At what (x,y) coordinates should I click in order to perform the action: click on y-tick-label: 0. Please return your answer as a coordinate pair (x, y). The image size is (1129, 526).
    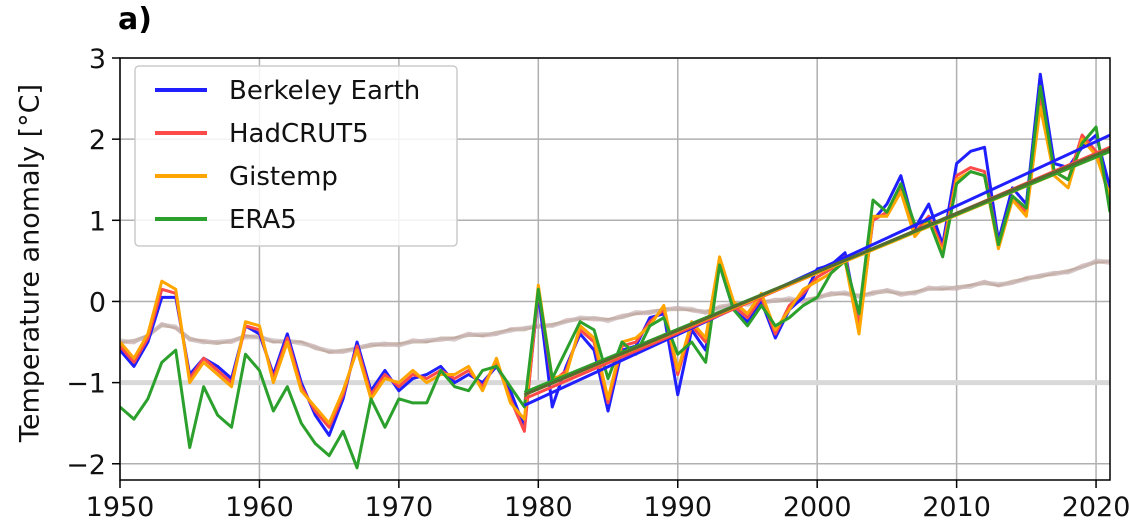
    Looking at the image, I should click on (97, 302).